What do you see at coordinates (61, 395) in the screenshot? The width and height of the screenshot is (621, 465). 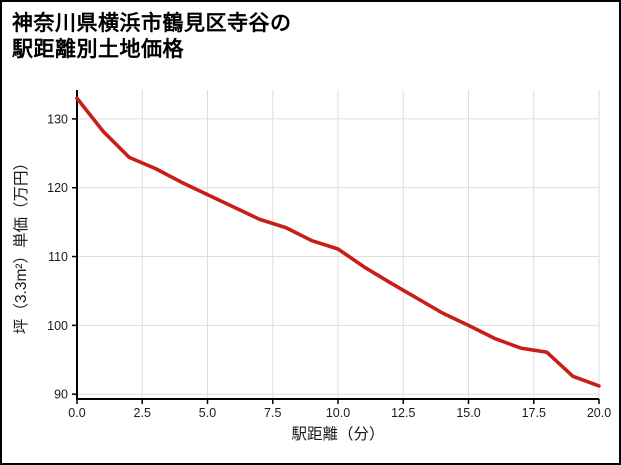 I see `y-tick-label: 90` at bounding box center [61, 395].